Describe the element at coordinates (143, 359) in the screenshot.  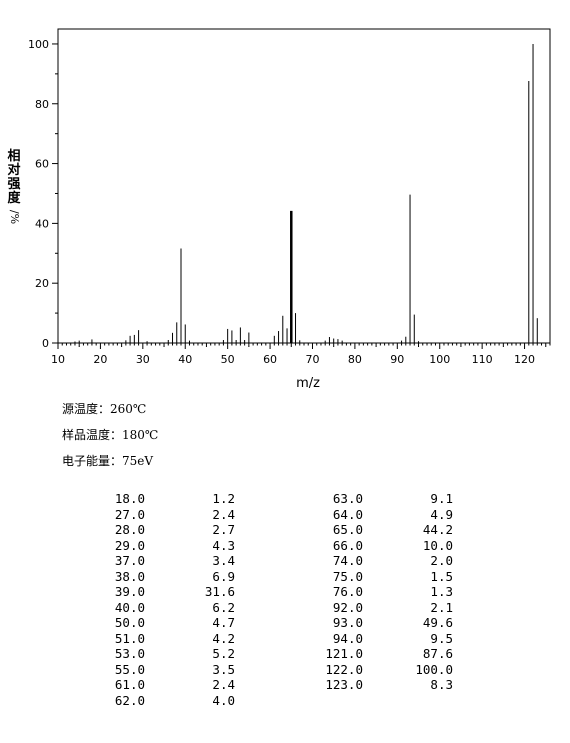
I see `x-tick-label: 30` at that location.